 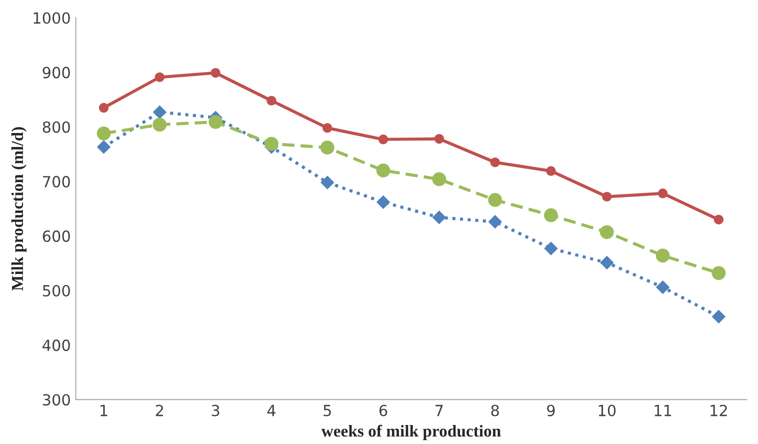 I want to click on y-tick-label: 500, so click(x=56, y=290).